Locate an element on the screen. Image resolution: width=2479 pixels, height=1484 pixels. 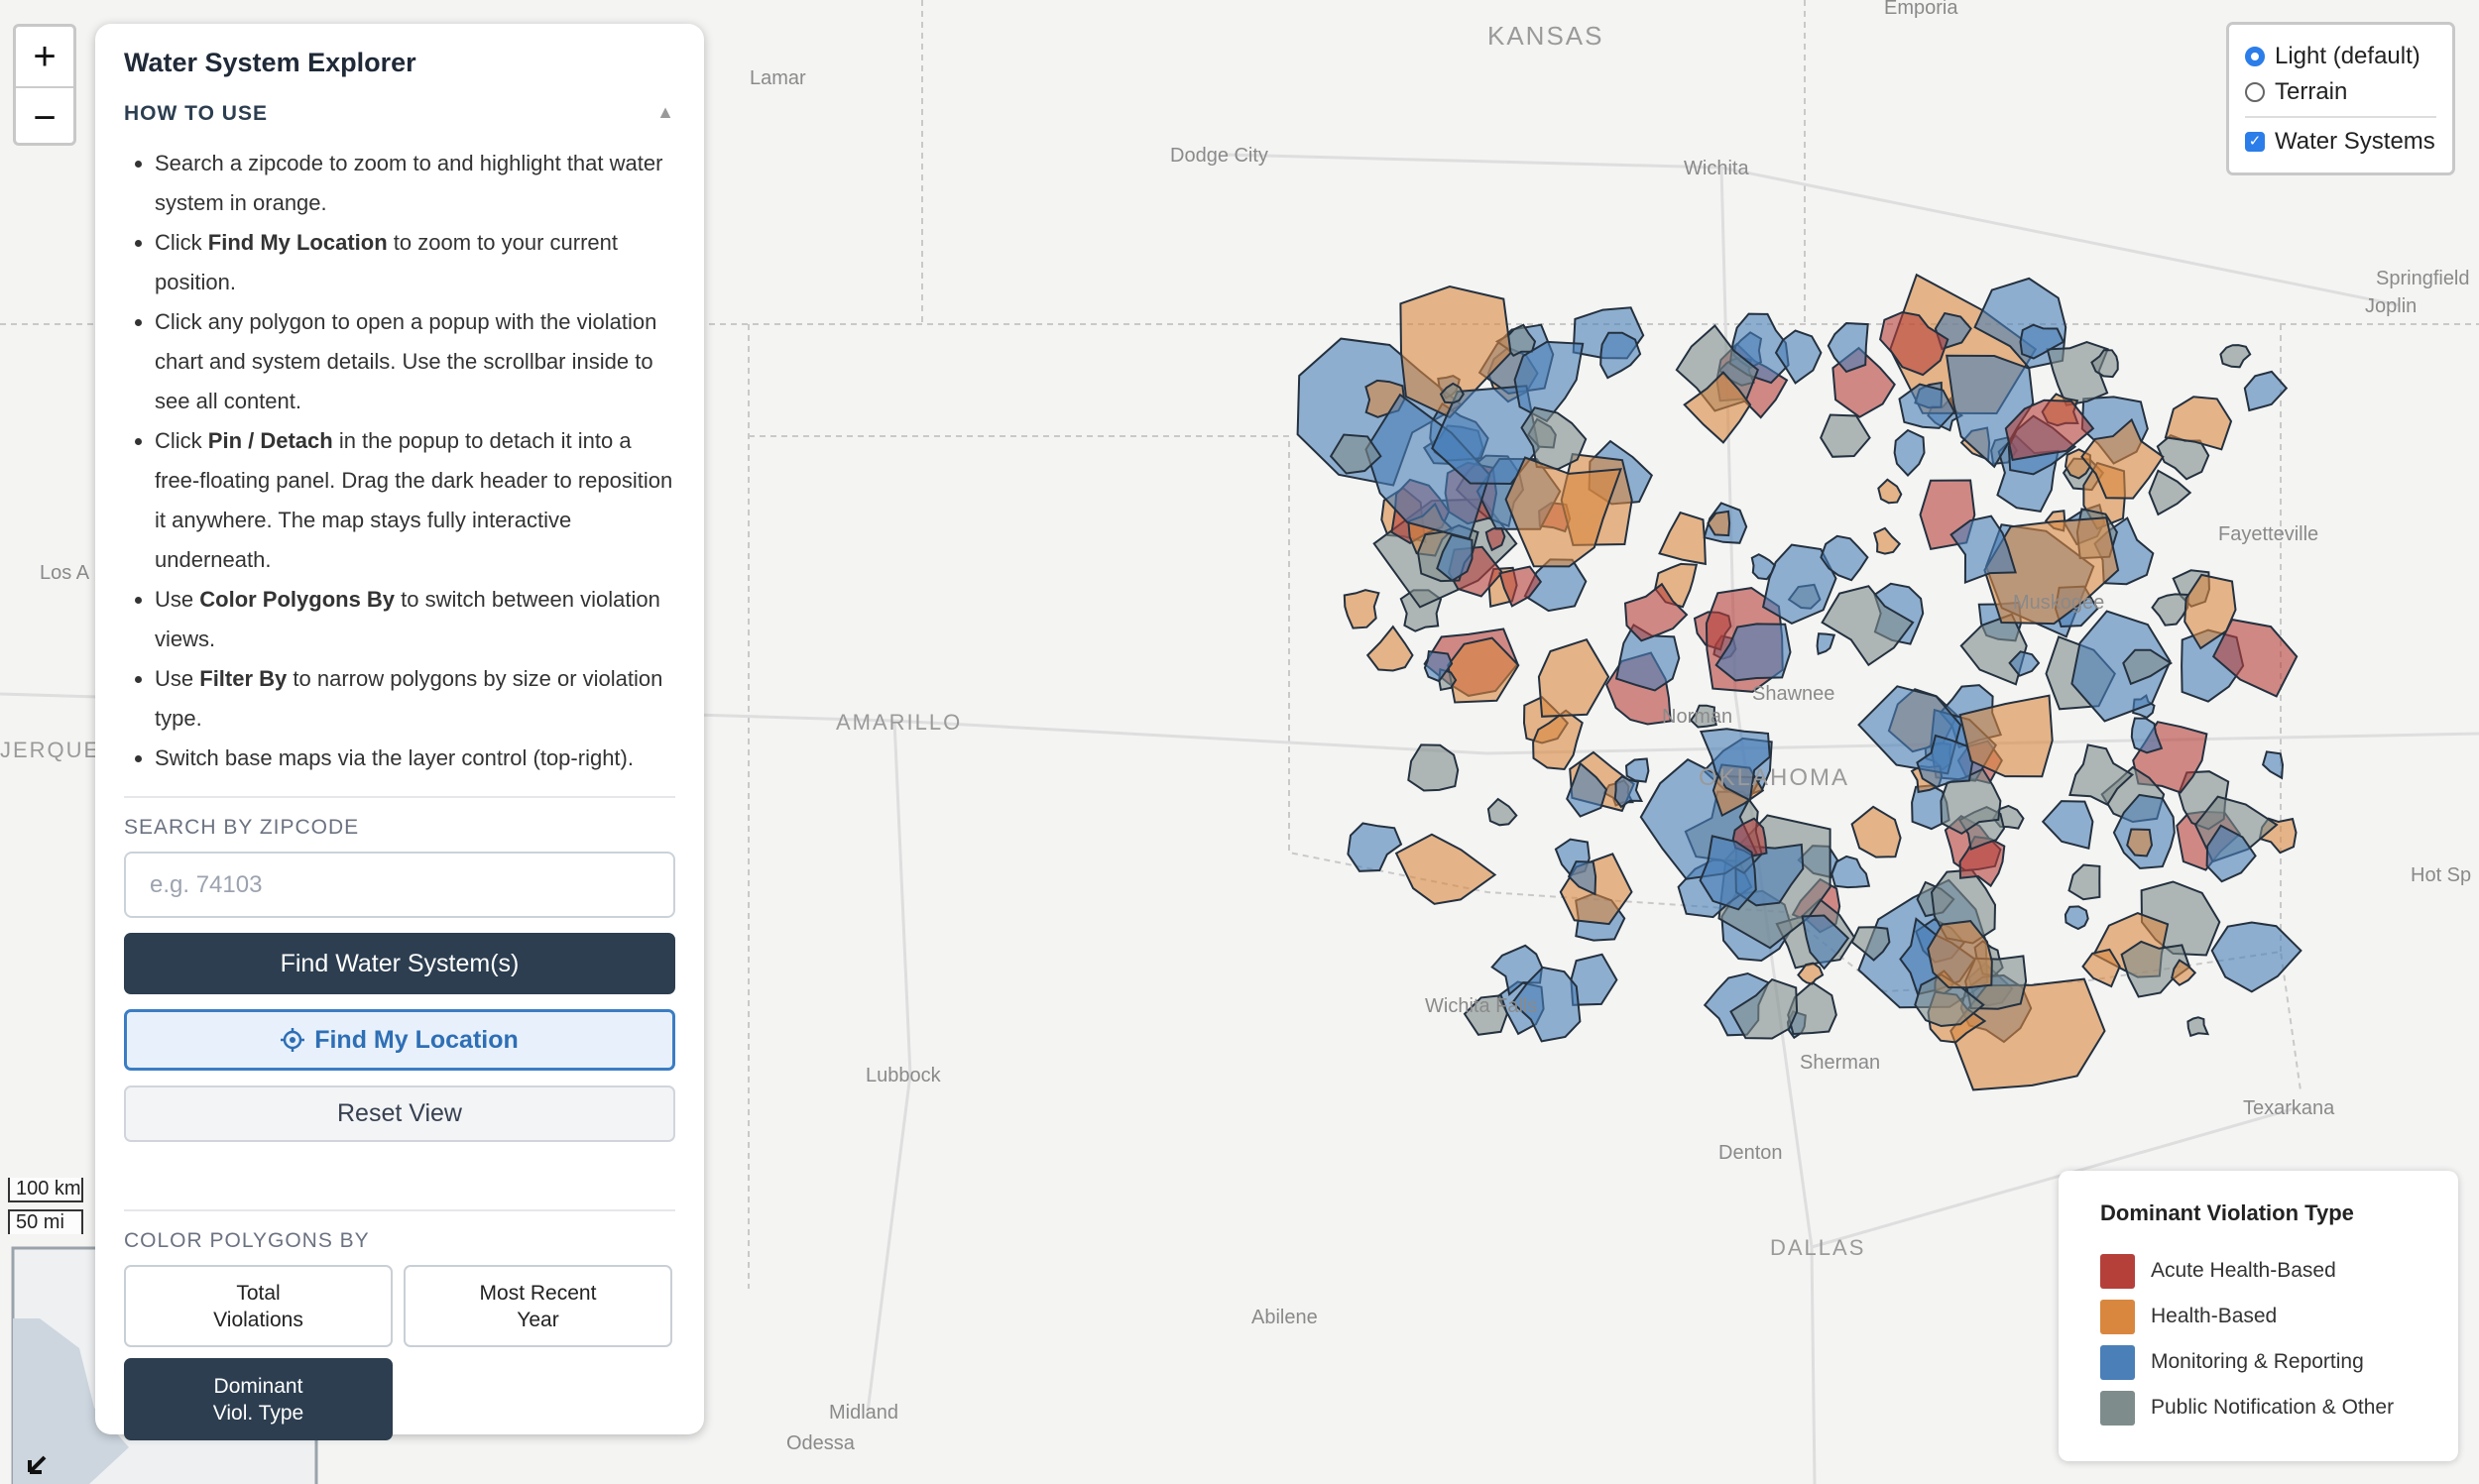
zoom-out: − is located at coordinates (45, 117).